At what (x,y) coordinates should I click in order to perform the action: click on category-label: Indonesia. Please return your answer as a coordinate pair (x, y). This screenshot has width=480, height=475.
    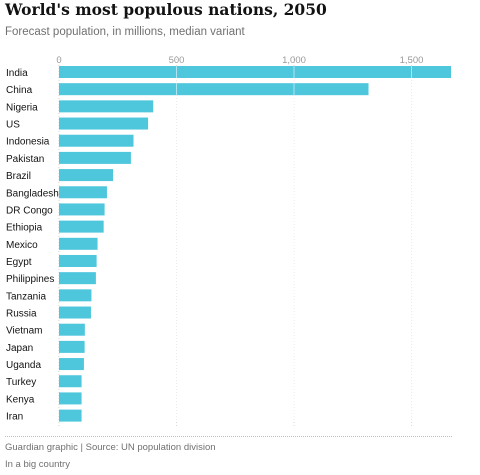
    Looking at the image, I should click on (28, 142).